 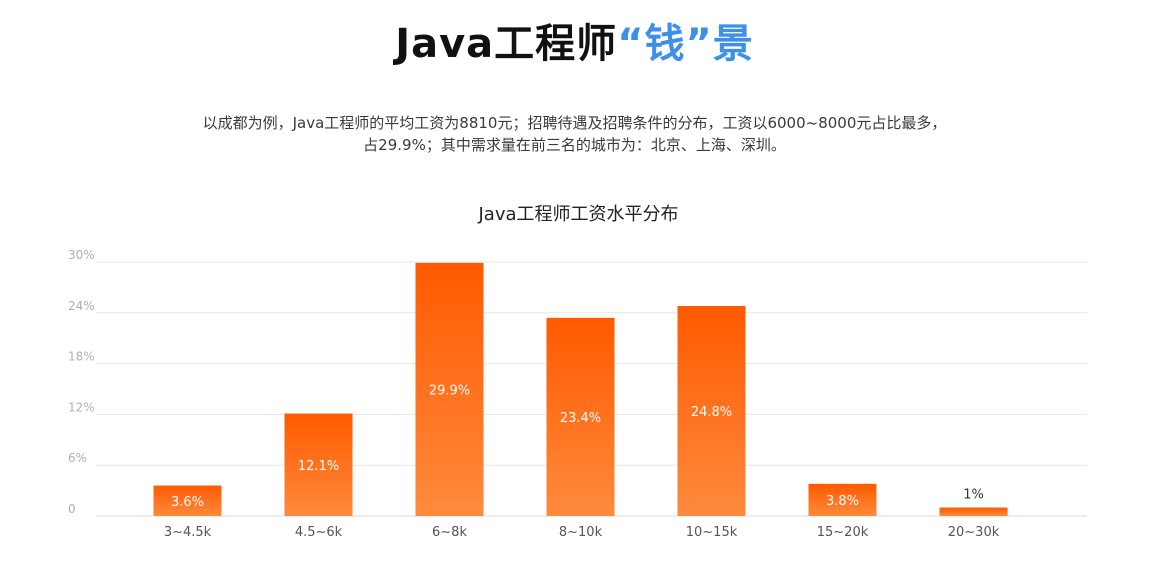 I want to click on data-label: 24.8%, so click(x=711, y=412).